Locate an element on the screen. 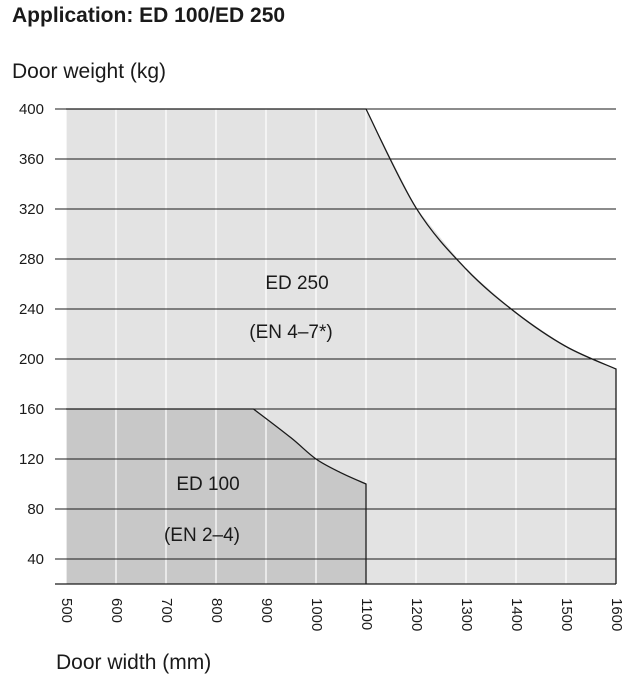 Image resolution: width=642 pixels, height=681 pixels. ed-250-sublabel: (EN 4–7*) is located at coordinates (290, 332).